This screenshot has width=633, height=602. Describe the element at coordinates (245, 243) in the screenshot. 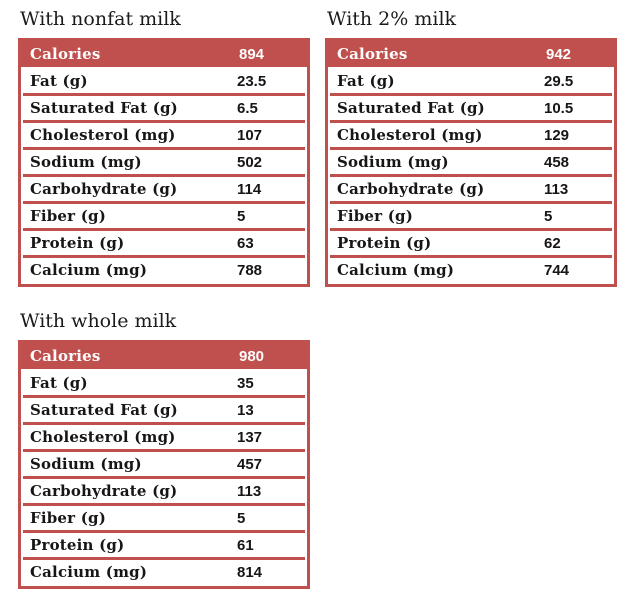

I see `row-value: 63` at that location.